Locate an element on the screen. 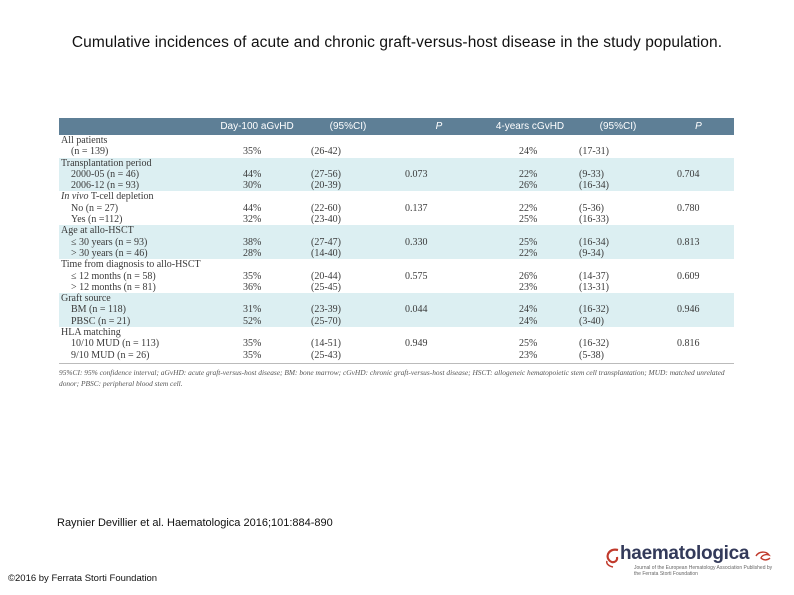 Image resolution: width=794 pixels, height=595 pixels. header-p-chronic: P is located at coordinates (698, 126).